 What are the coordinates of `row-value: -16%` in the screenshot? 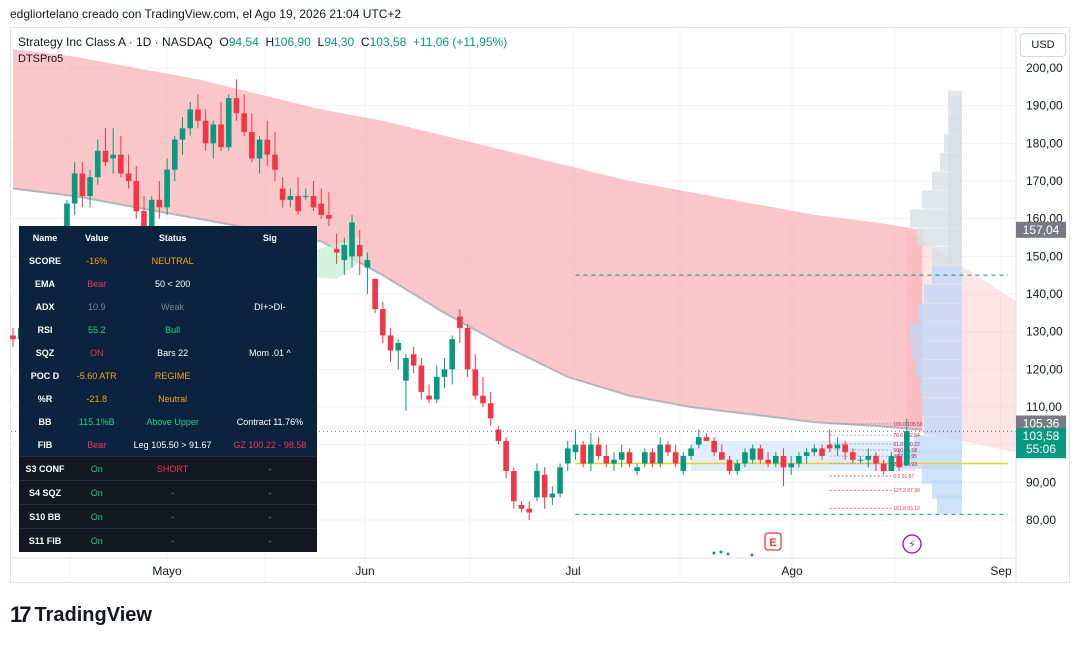 It's located at (97, 260).